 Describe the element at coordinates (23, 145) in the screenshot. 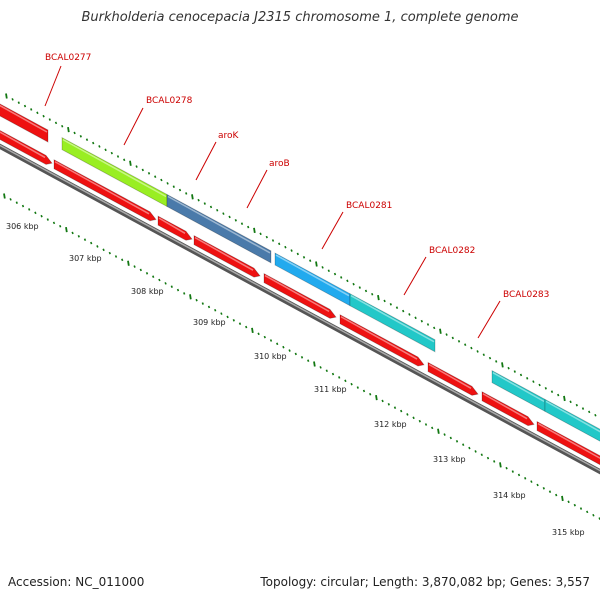

I see `cds-feature-1-sheen` at that location.